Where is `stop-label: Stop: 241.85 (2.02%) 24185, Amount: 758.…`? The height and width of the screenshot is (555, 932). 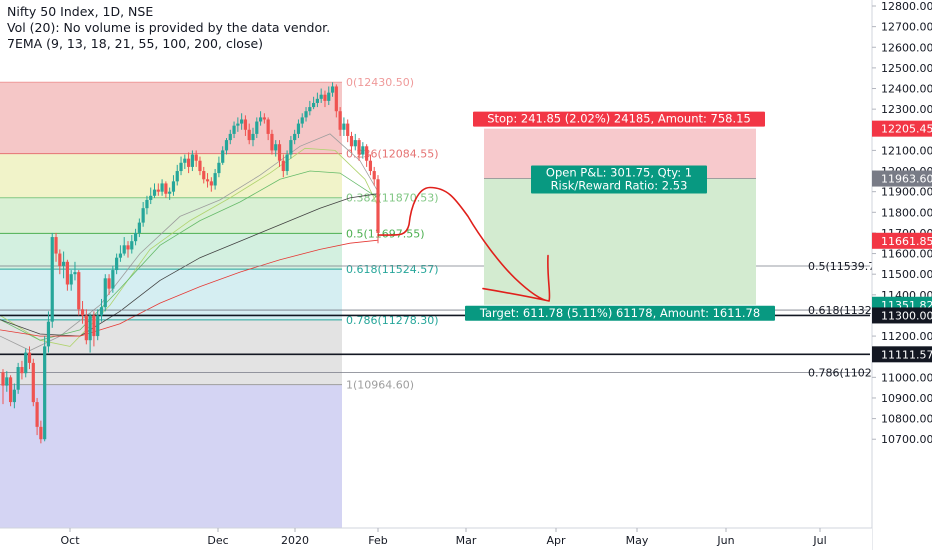 stop-label: Stop: 241.85 (2.02%) 24185, Amount: 758.… is located at coordinates (619, 119).